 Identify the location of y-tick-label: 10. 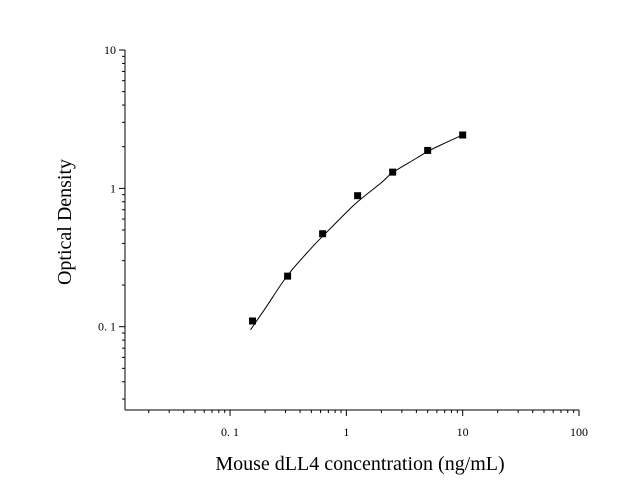
(110, 50).